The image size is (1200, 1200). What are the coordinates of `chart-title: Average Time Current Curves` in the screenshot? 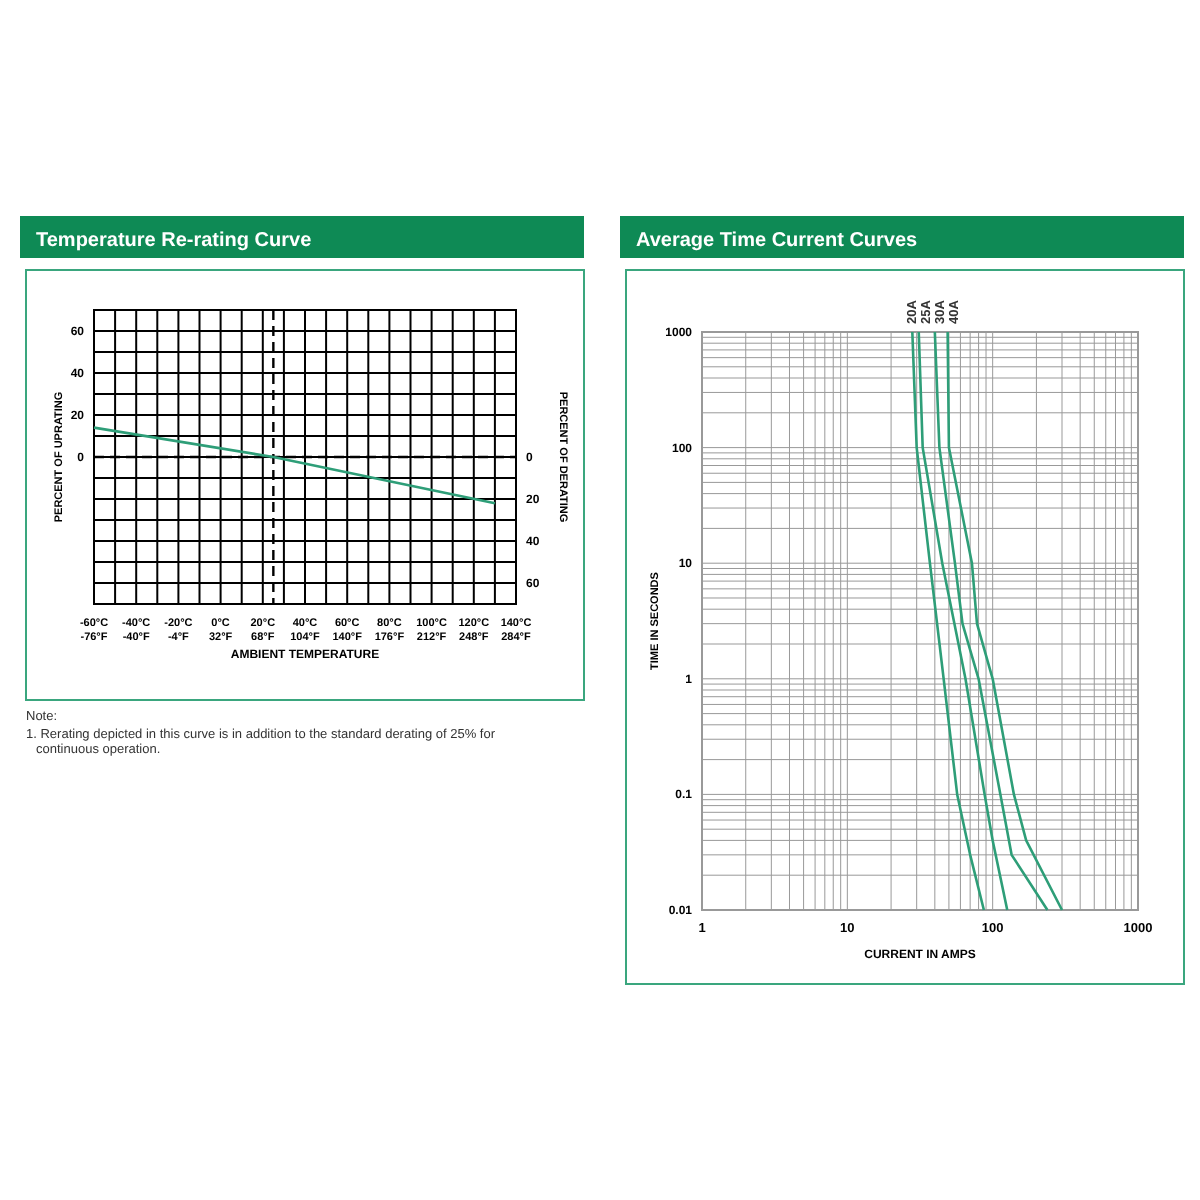 It's located at (777, 241).